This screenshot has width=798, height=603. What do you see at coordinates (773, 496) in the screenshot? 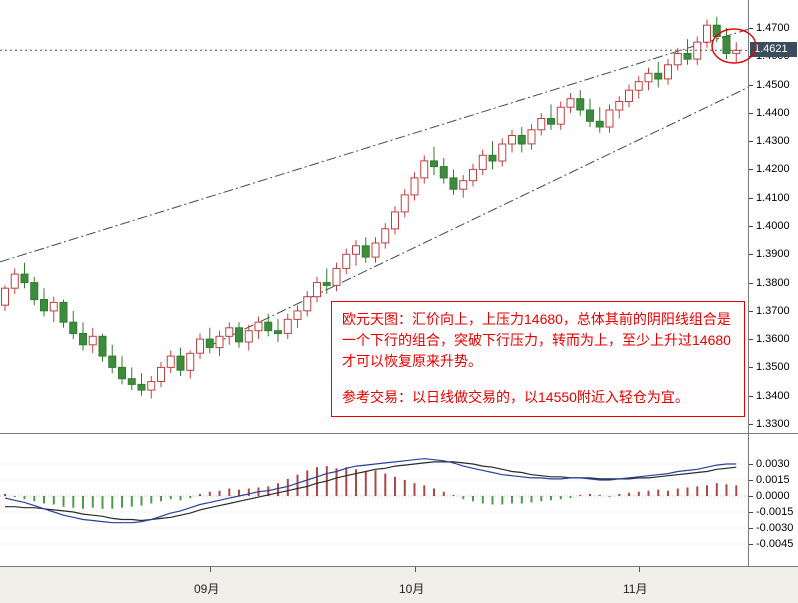
I see `indicator-axis-label: 0.0000` at bounding box center [773, 496].